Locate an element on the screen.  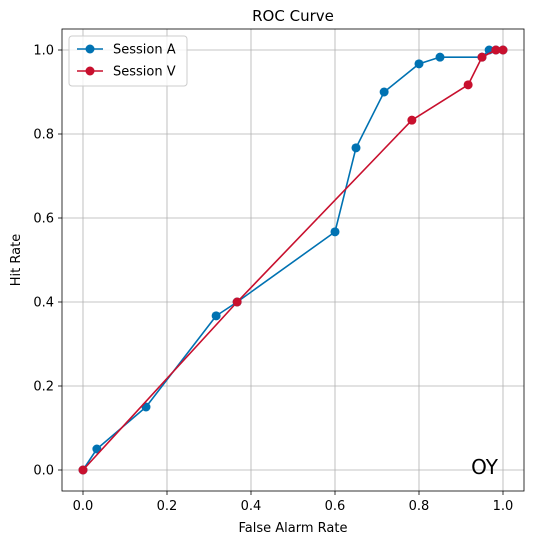
chart-title: ROC Curve is located at coordinates (293, 16).